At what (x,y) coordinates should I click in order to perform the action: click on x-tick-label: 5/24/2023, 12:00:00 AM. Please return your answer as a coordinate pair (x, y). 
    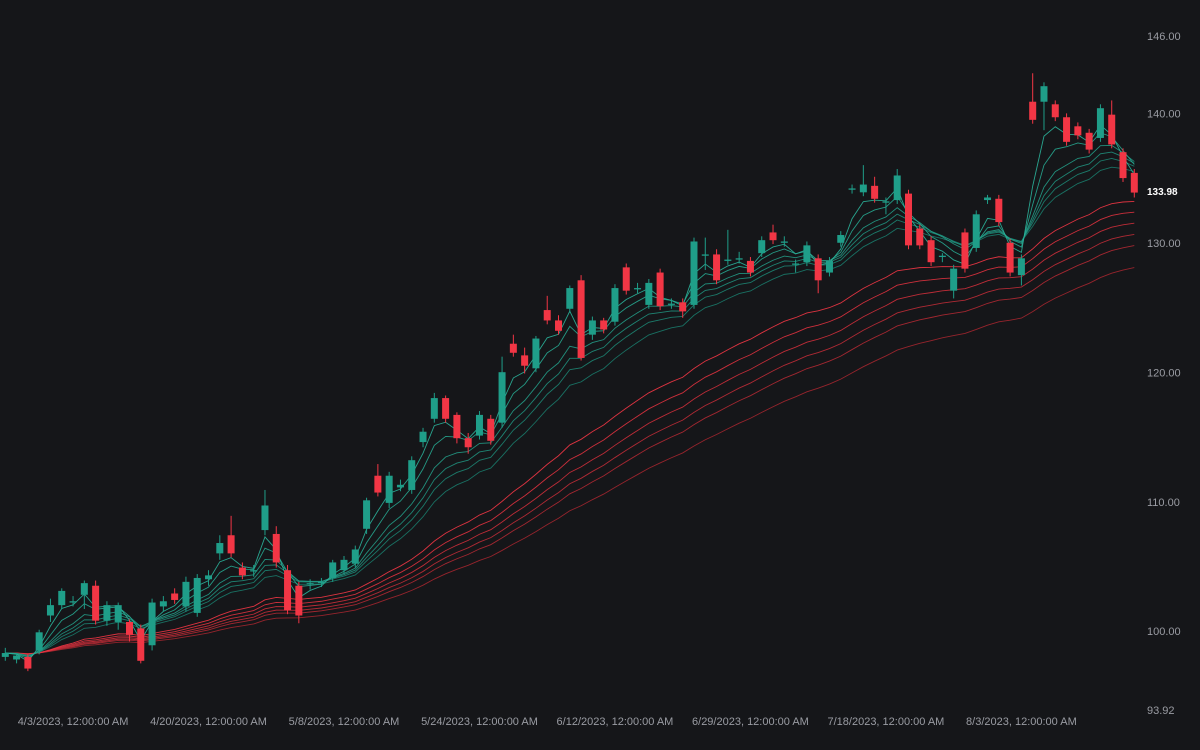
    Looking at the image, I should click on (479, 722).